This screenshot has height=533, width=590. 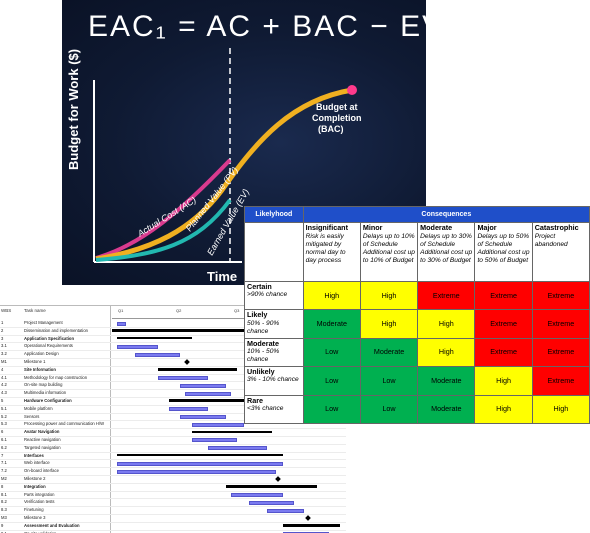 I want to click on gantt-task-row: 3 Application Specification, so click(x=173, y=340).